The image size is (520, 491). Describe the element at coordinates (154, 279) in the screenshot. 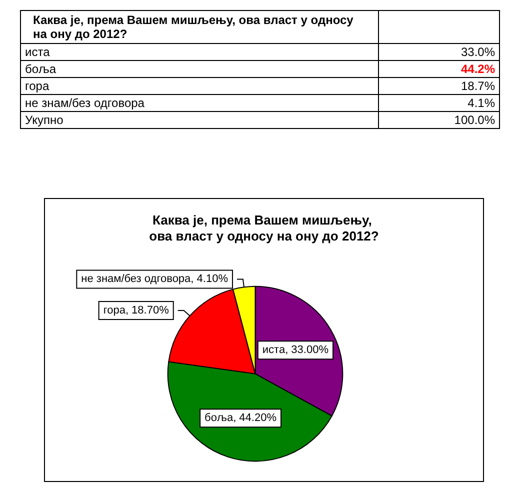

I see `slice-label: не знам/без одговора, 4.10%` at that location.